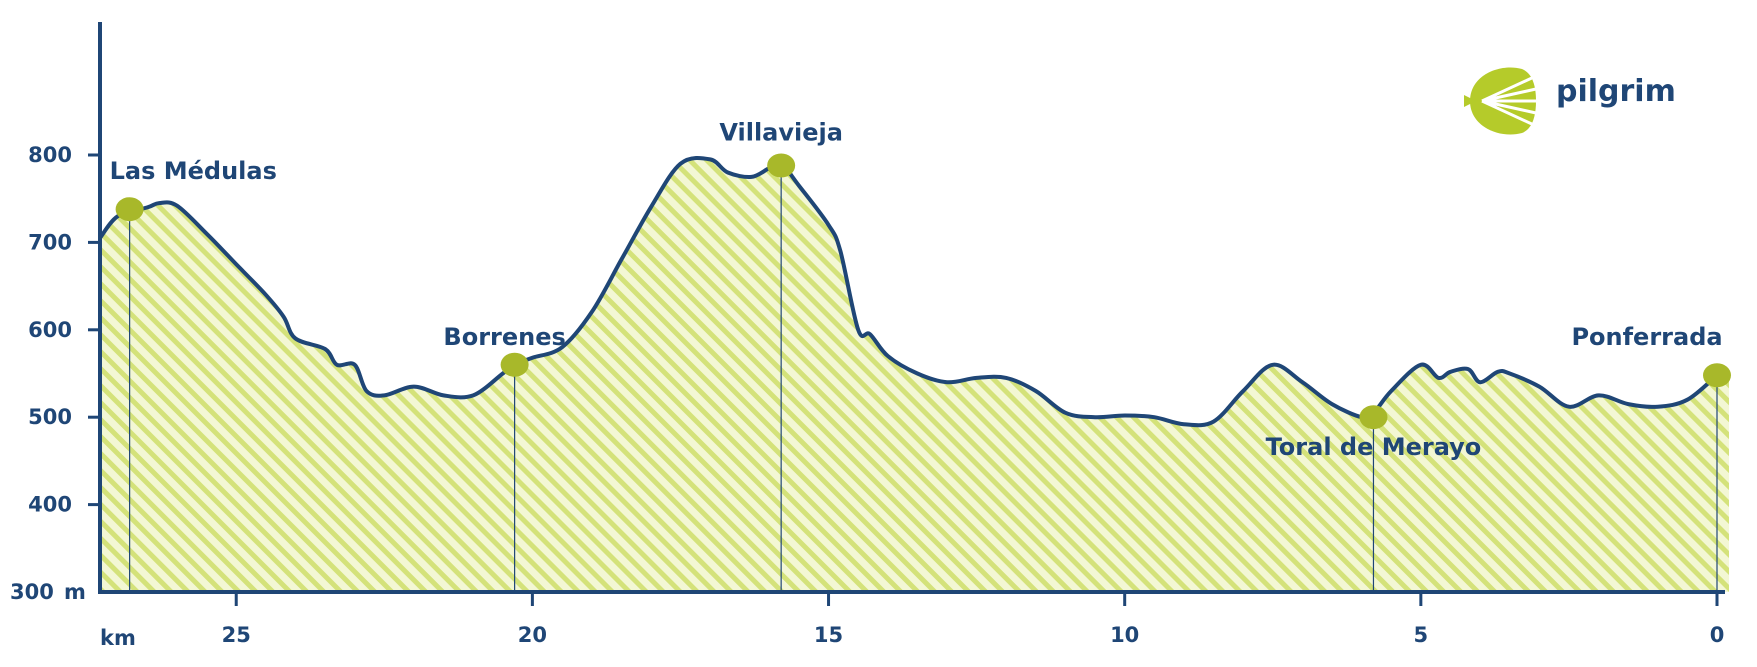 This screenshot has width=1757, height=667. I want to click on y-tick-label: 300, so click(32, 592).